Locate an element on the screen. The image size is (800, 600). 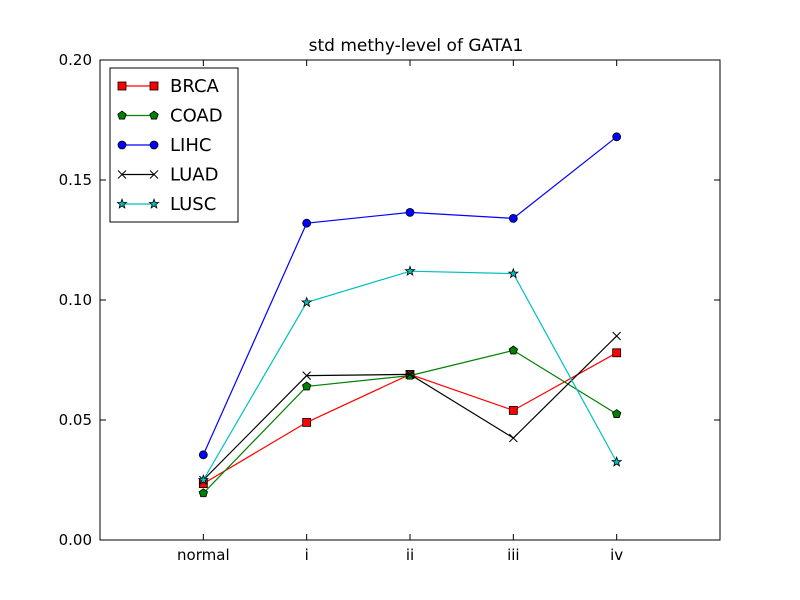
series-luad is located at coordinates (410, 408).